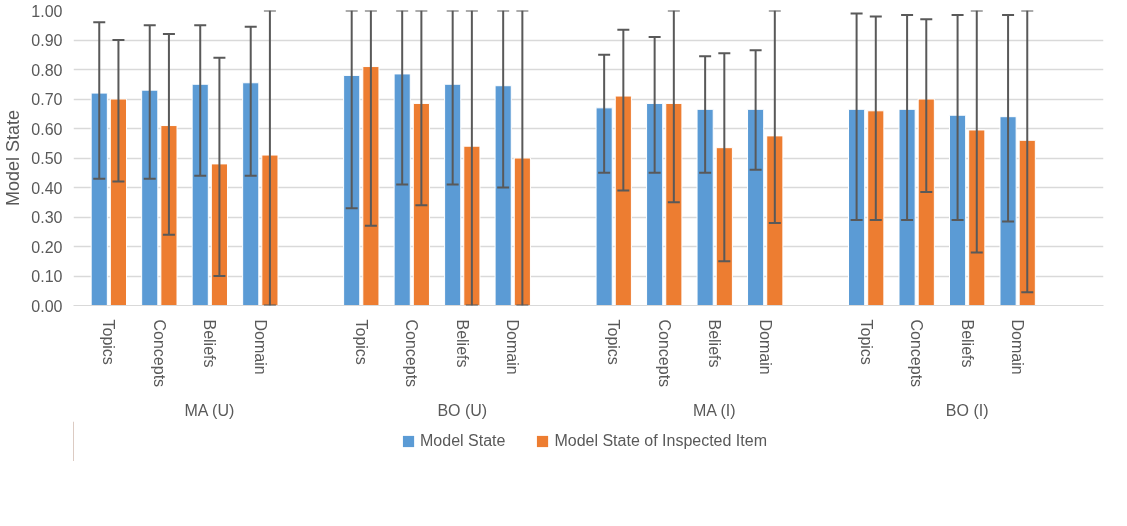 This screenshot has height=526, width=1127. What do you see at coordinates (714, 410) in the screenshot?
I see `text: MA (I)` at bounding box center [714, 410].